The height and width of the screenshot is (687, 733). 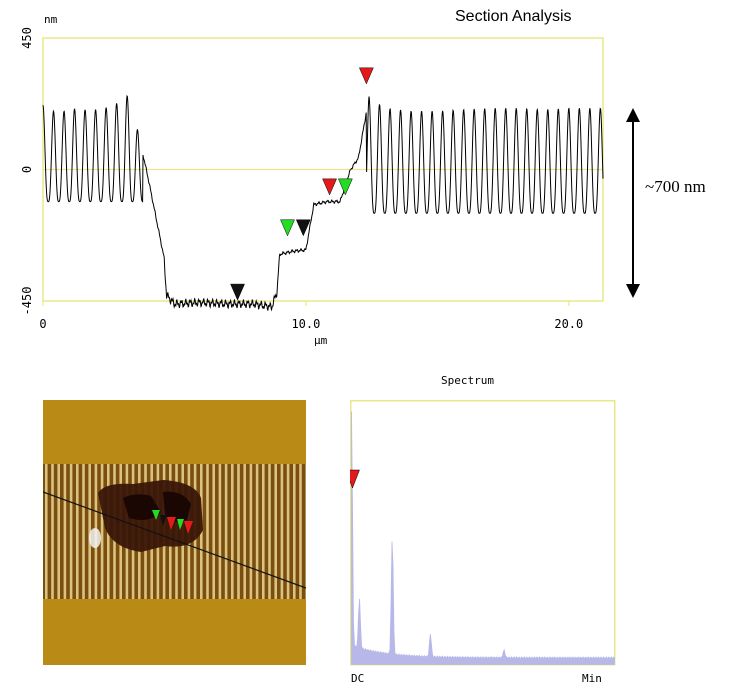 What do you see at coordinates (513, 16) in the screenshot?
I see `page-title: Section Analysis` at bounding box center [513, 16].